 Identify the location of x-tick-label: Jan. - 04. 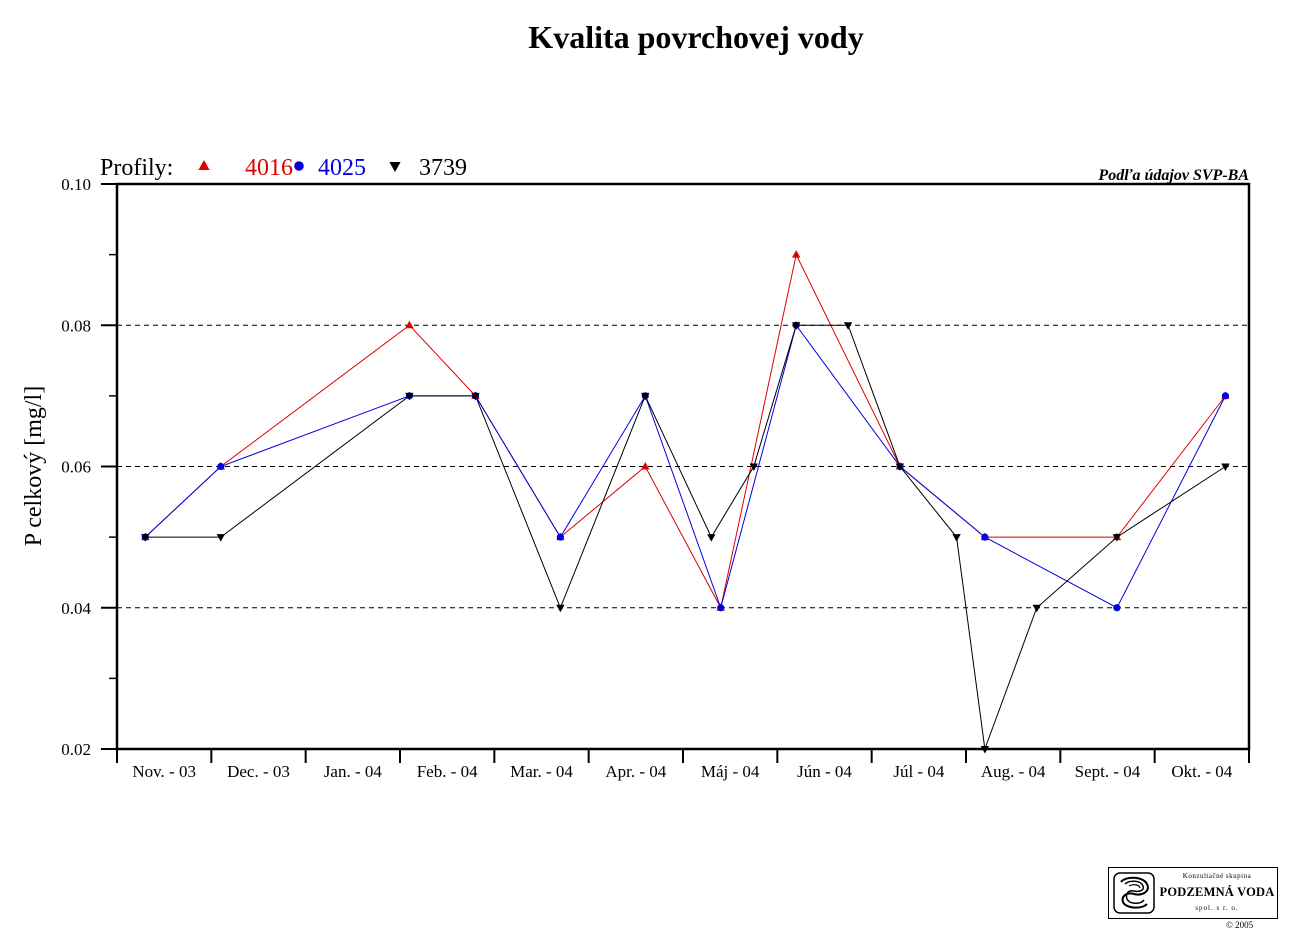
(353, 771).